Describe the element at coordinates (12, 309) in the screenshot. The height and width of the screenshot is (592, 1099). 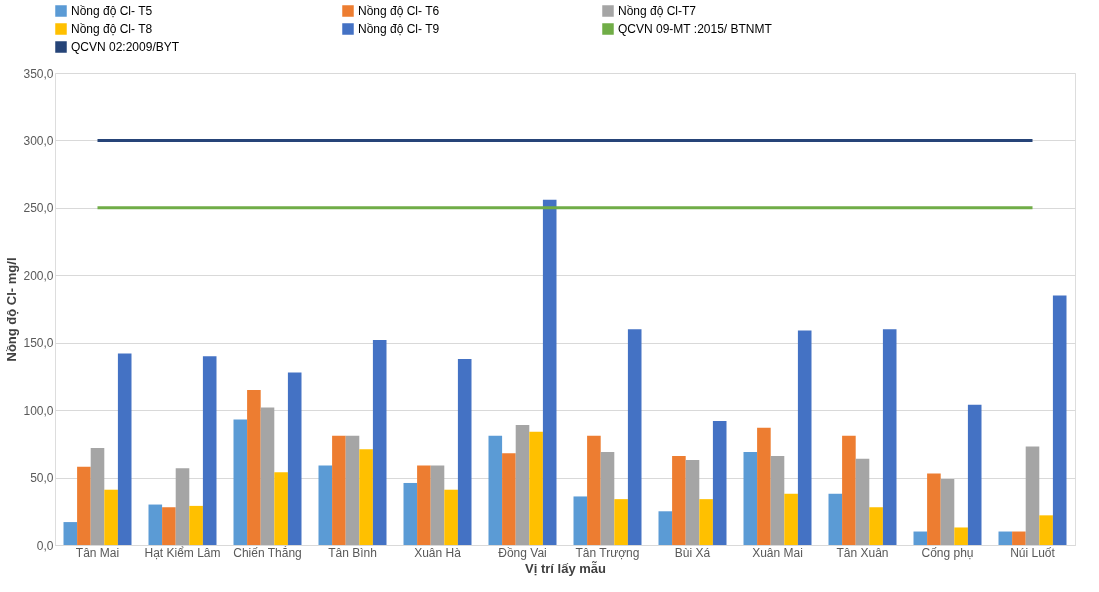
I see `y-axis-title: Nồng độ Cl- mg/l` at that location.